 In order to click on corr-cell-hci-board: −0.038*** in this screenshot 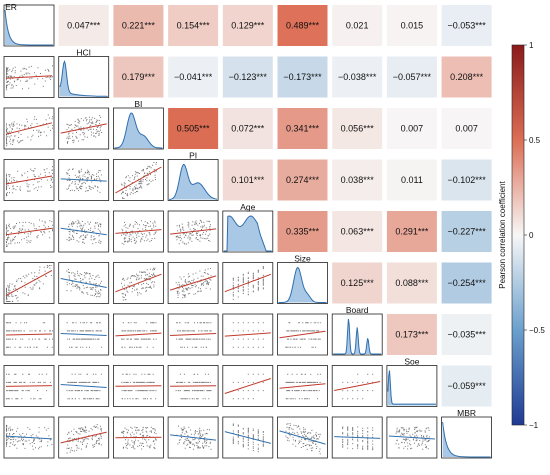, I will do `click(357, 77)`.